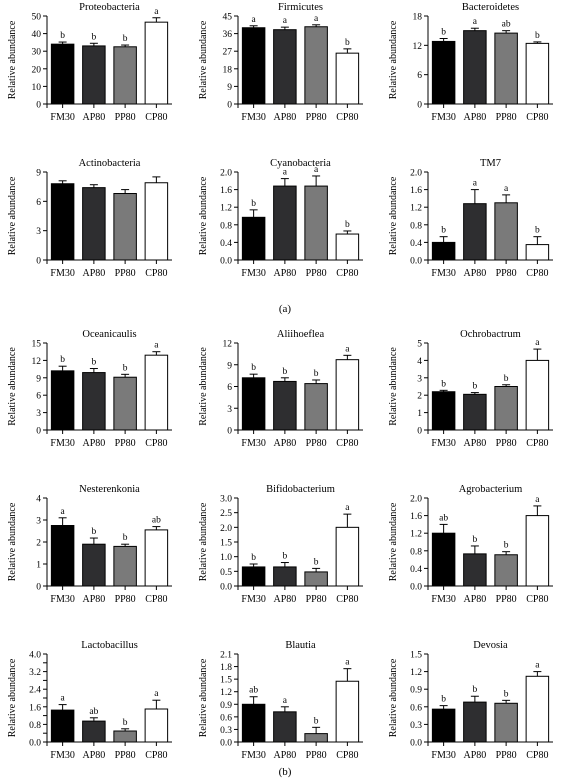 This screenshot has width=570, height=780. I want to click on y-tick-label: 1.6, so click(35, 708).